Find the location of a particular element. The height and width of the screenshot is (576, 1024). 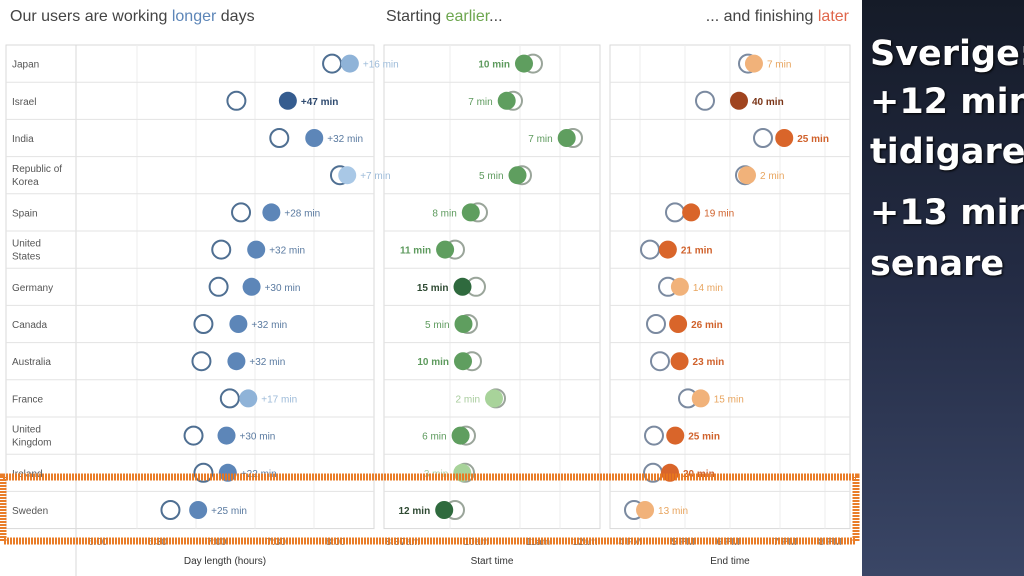

end-change-label: 2 min is located at coordinates (772, 176).